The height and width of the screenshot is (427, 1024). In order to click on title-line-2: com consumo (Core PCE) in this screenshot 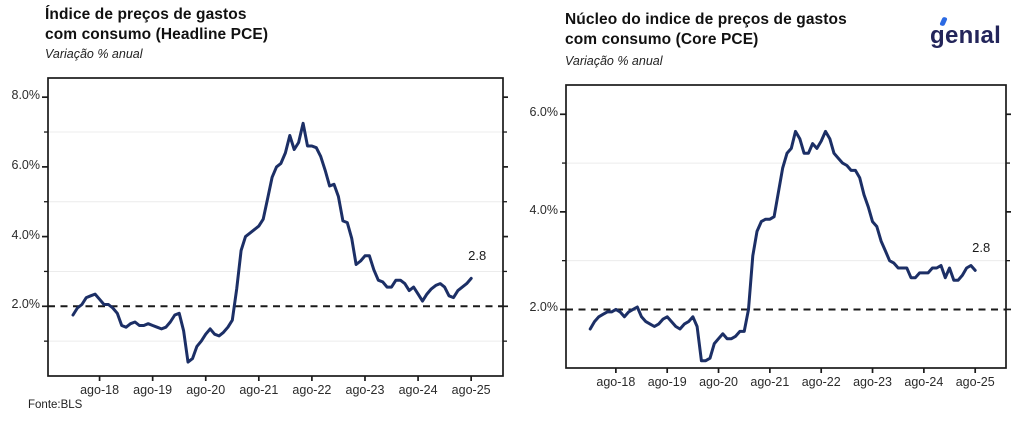, I will do `click(662, 39)`.